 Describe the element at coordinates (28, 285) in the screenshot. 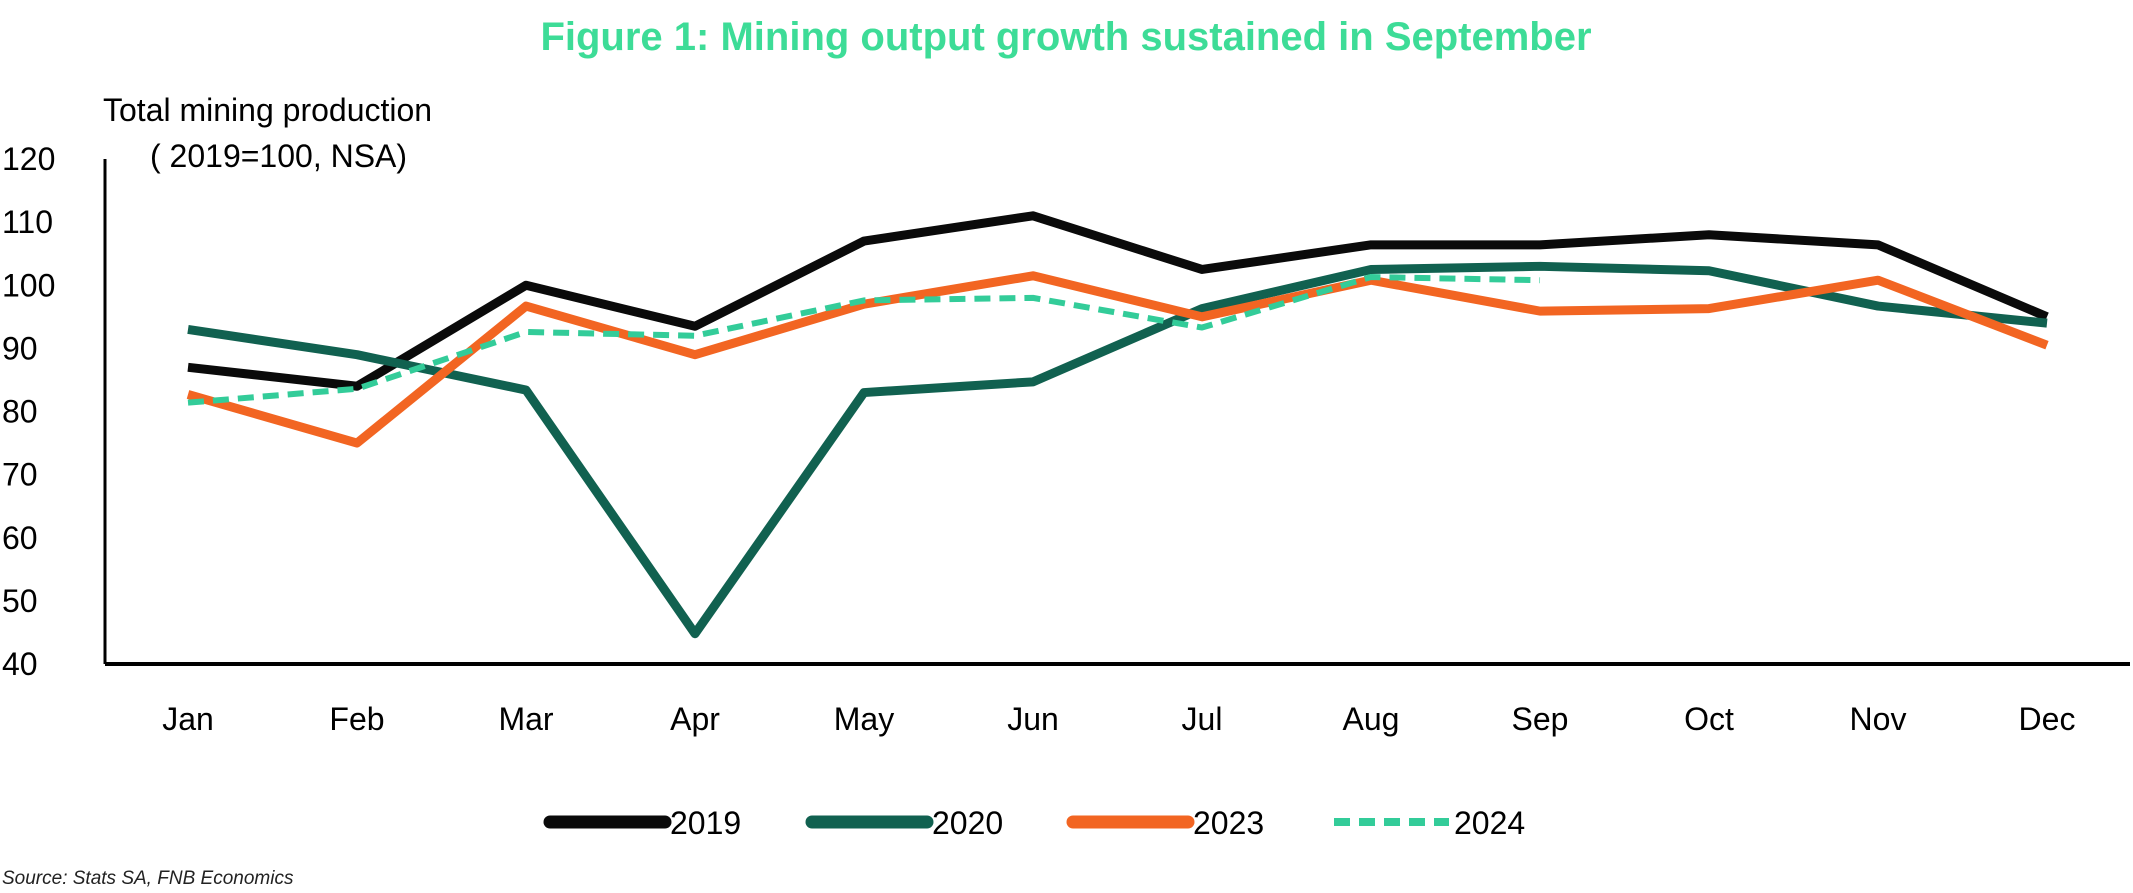

I see `y-tick-label: 100` at that location.